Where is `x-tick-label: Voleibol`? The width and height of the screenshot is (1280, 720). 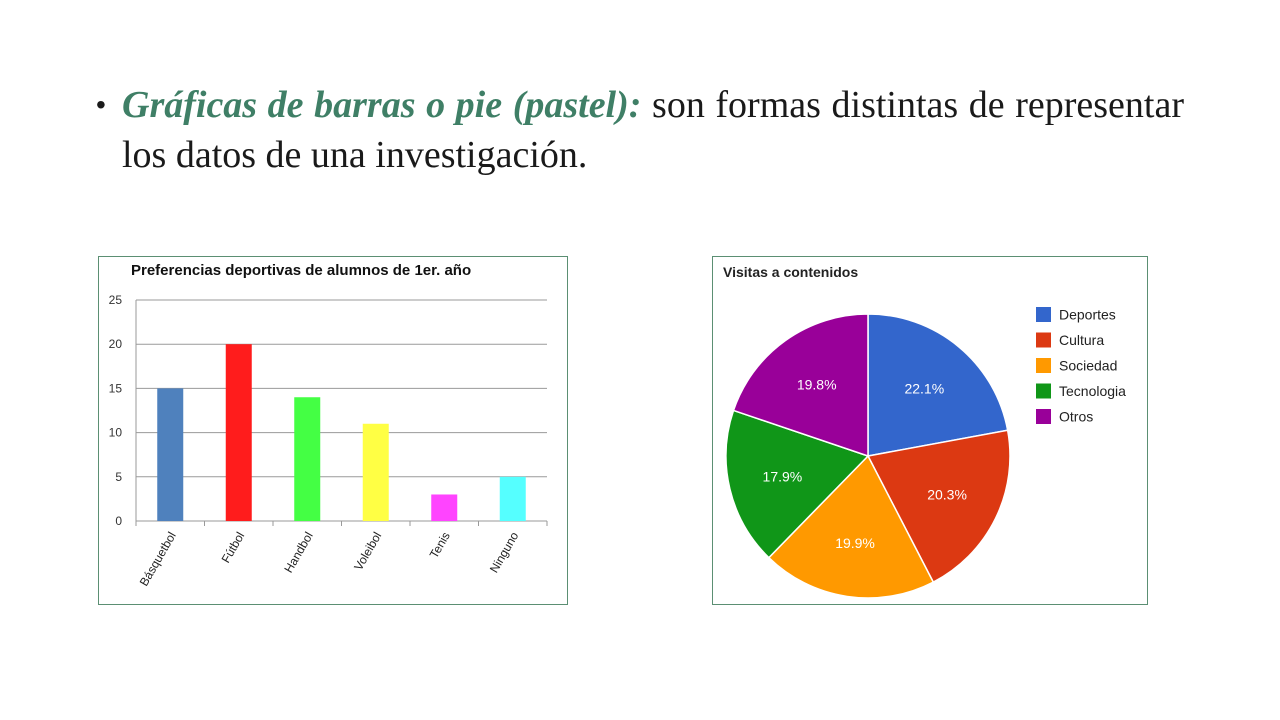 x-tick-label: Voleibol is located at coordinates (367, 551).